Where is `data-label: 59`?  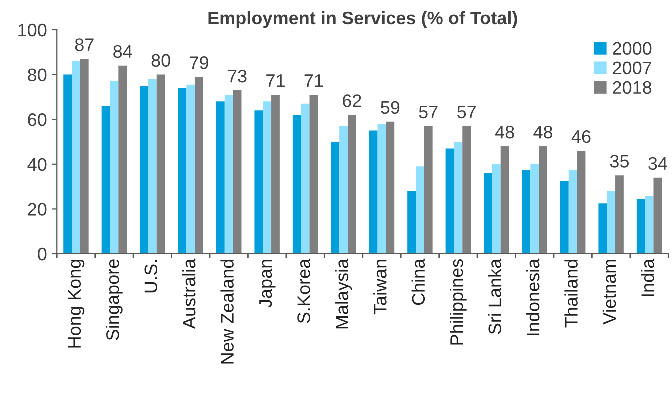
data-label: 59 is located at coordinates (390, 107).